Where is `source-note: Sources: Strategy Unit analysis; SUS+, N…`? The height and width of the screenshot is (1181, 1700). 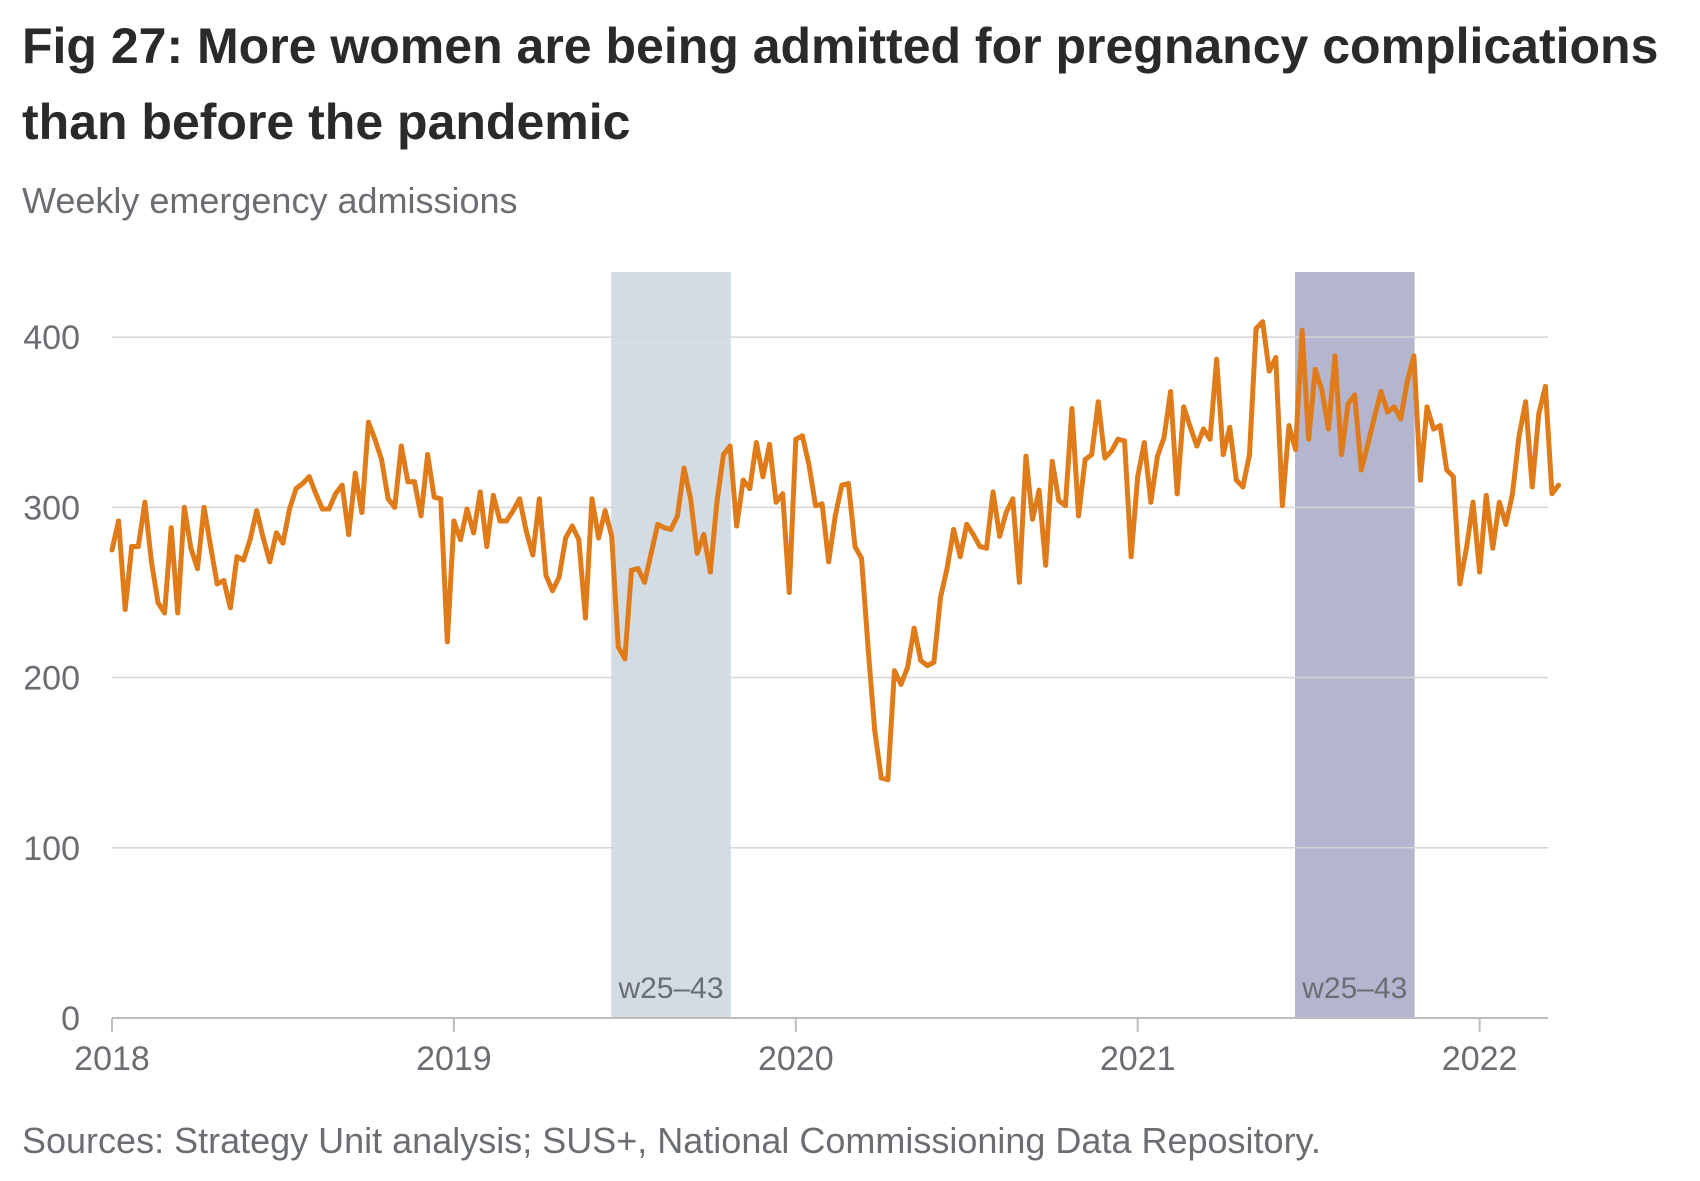 source-note: Sources: Strategy Unit analysis; SUS+, N… is located at coordinates (671, 1140).